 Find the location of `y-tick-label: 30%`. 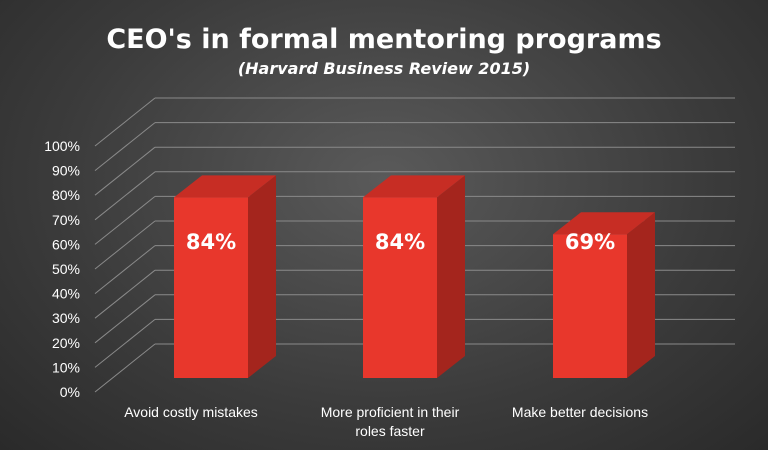

y-tick-label: 30% is located at coordinates (66, 318).